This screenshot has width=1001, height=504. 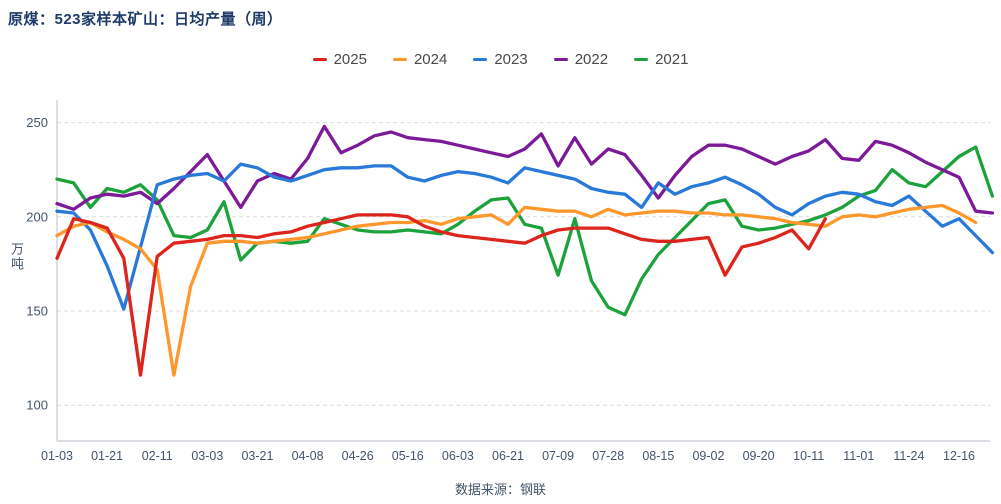 I want to click on x-tick-label-11-24: 11-24, so click(x=908, y=456).